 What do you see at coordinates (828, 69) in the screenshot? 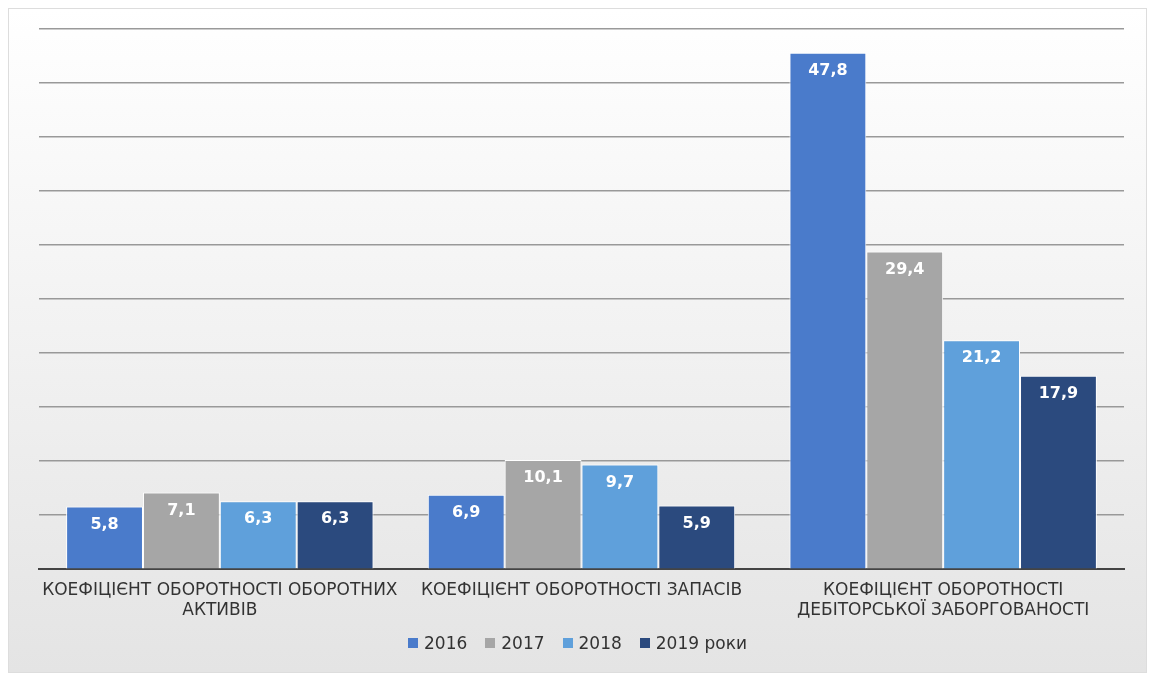
I see `data-label: 47,8` at bounding box center [828, 69].